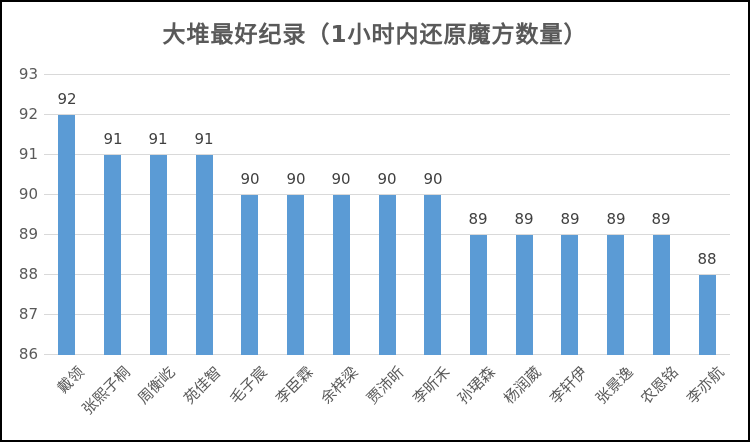  I want to click on bar-value-label: 92, so click(67, 99).